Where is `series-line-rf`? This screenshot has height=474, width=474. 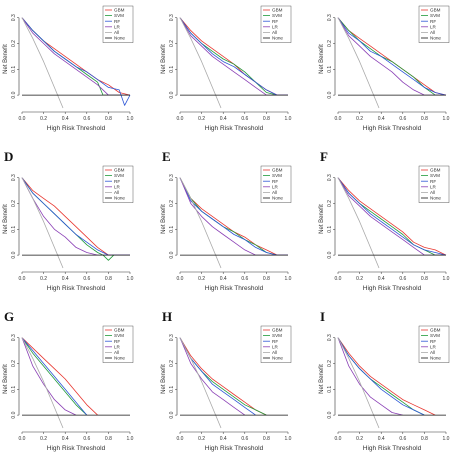 series-line-rf is located at coordinates (392, 216).